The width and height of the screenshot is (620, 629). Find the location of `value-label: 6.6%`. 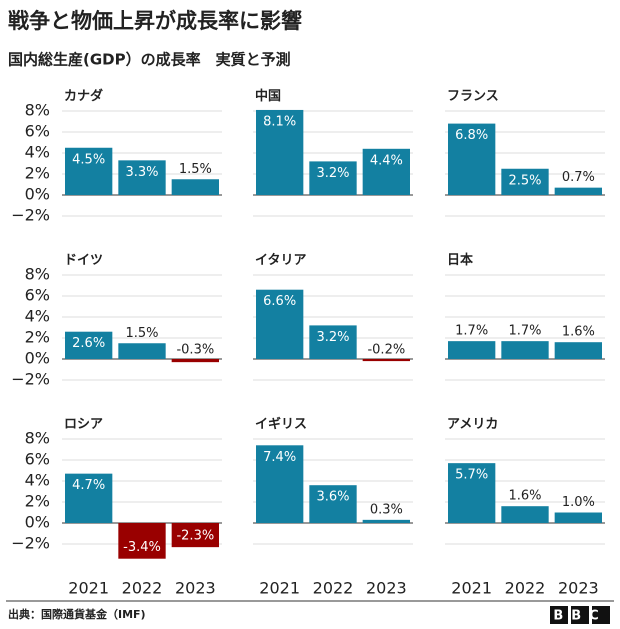

value-label: 6.6% is located at coordinates (279, 301).